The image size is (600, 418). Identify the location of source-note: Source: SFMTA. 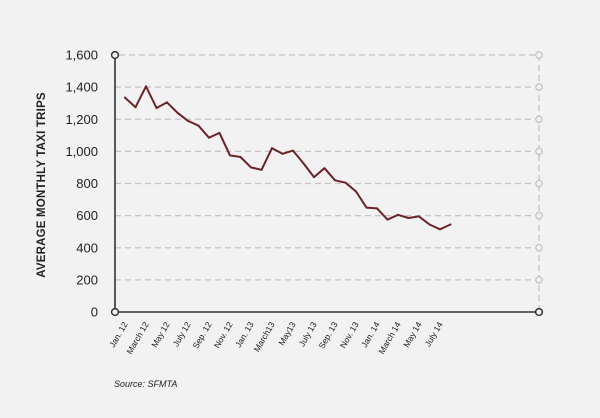
(145, 384).